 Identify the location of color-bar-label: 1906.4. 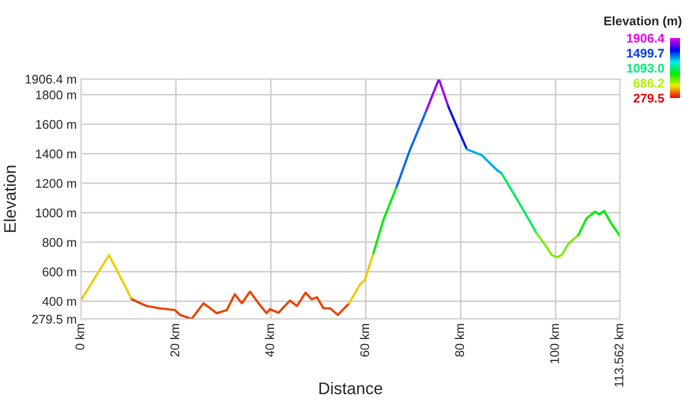
(645, 38).